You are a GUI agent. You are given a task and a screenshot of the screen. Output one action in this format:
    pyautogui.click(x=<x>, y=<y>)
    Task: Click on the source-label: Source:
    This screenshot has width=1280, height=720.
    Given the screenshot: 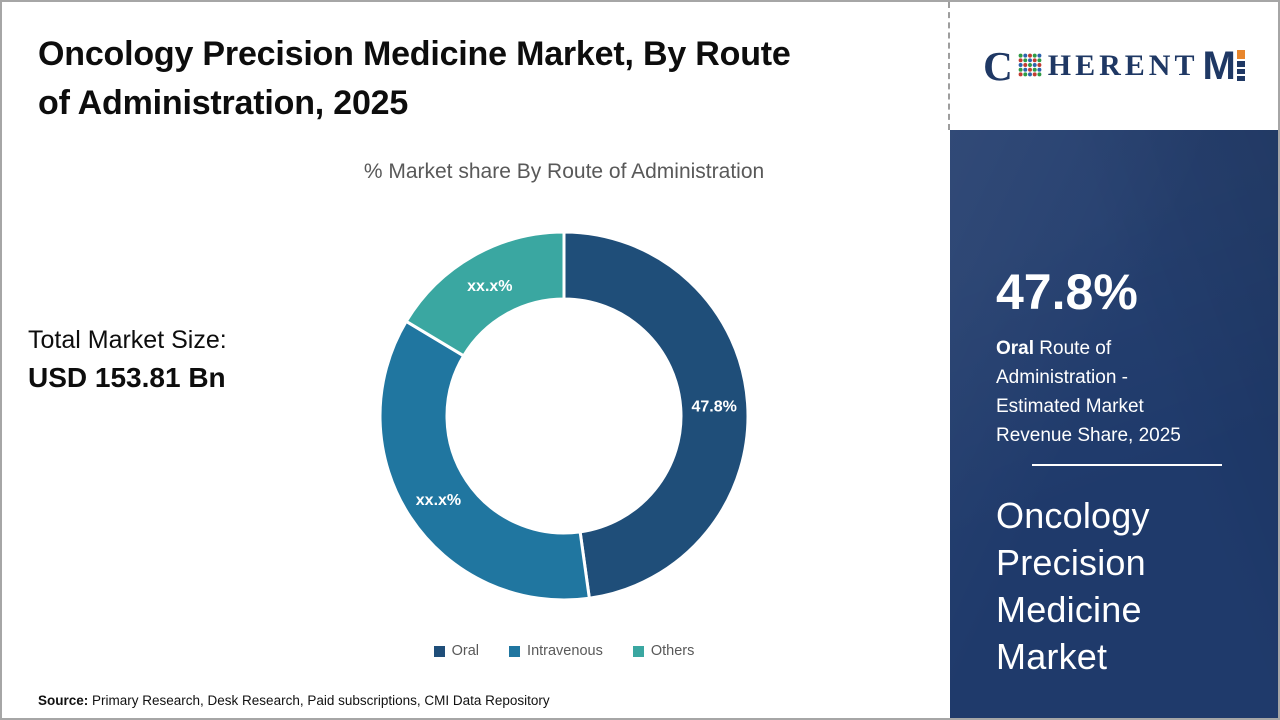 What is the action you would take?
    pyautogui.click(x=63, y=700)
    